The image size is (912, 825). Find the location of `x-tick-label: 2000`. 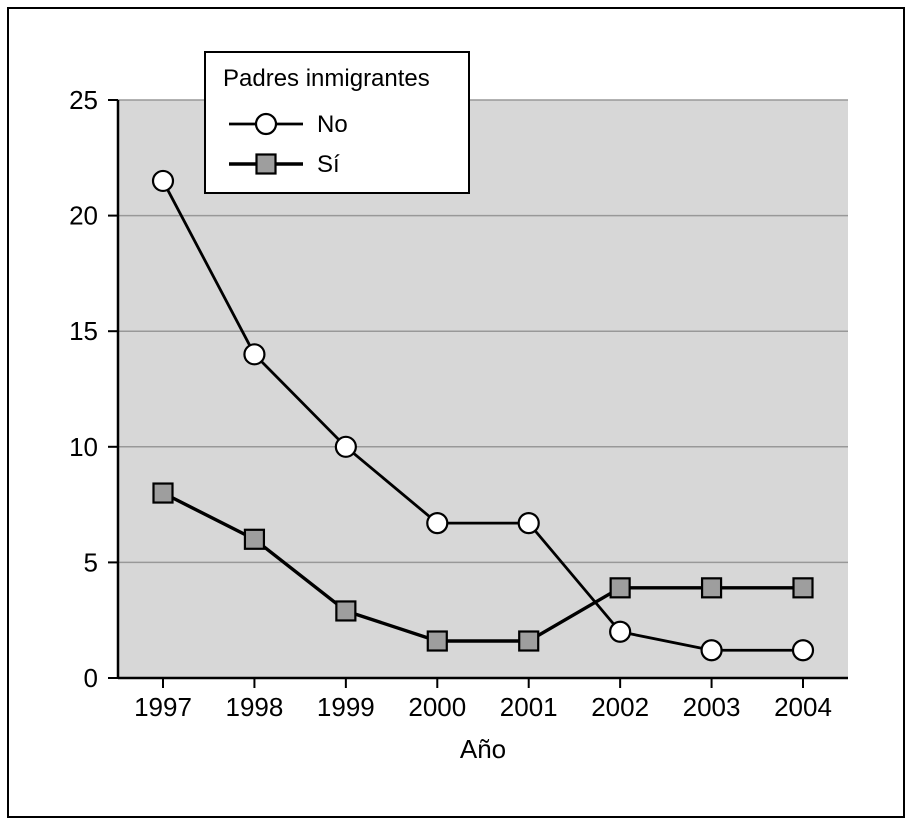

x-tick-label: 2000 is located at coordinates (437, 707).